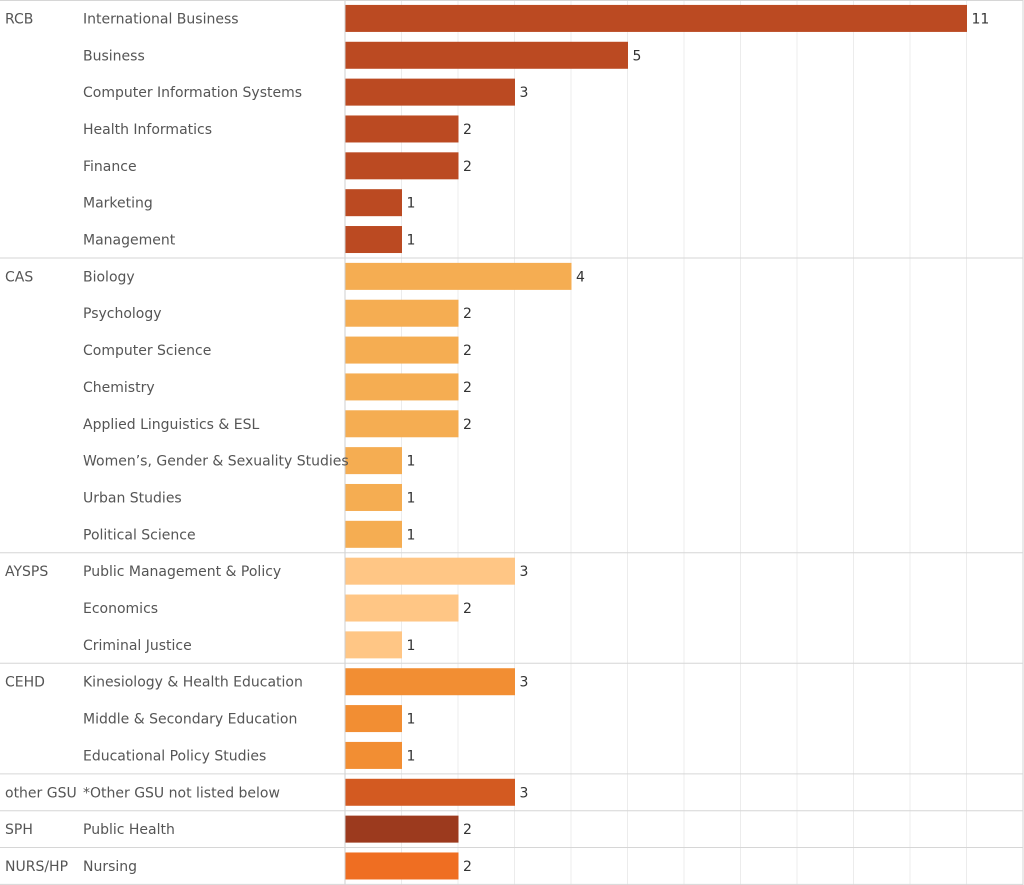 The height and width of the screenshot is (885, 1024). I want to click on category-label: Biology, so click(109, 277).